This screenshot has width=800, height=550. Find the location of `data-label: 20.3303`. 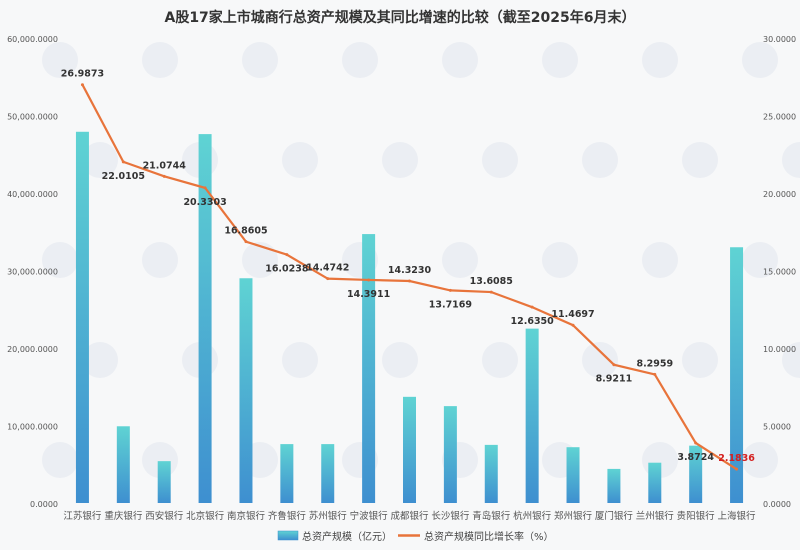

data-label: 20.3303 is located at coordinates (204, 202).